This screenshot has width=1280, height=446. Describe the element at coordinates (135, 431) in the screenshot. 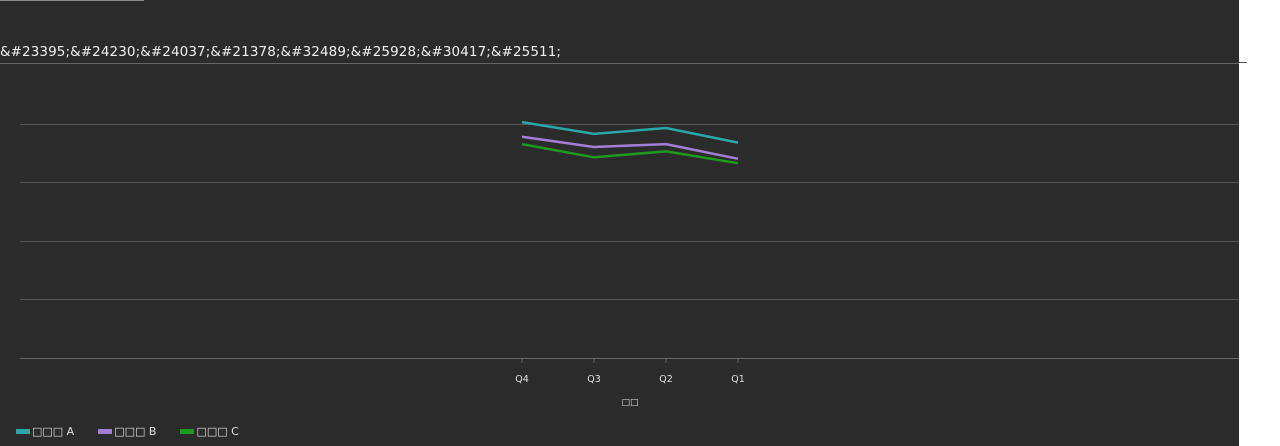

I see `legend-label: □□□ B` at that location.